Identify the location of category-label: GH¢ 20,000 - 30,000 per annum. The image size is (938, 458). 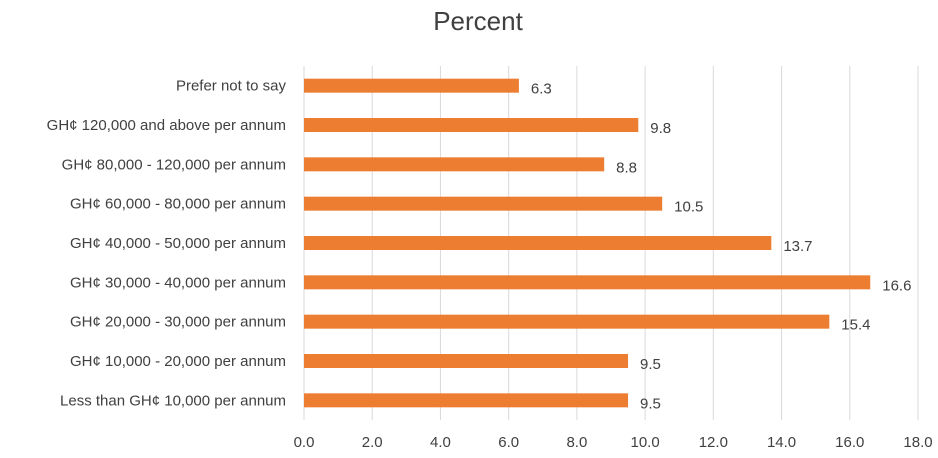
(178, 322).